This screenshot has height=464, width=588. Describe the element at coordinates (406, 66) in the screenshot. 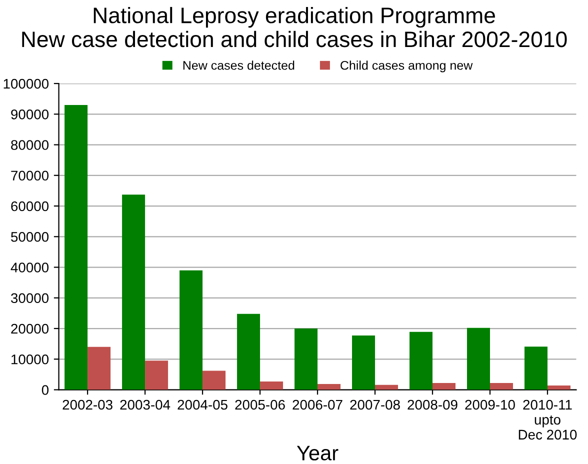

I see `legend-label: Child cases among new` at that location.